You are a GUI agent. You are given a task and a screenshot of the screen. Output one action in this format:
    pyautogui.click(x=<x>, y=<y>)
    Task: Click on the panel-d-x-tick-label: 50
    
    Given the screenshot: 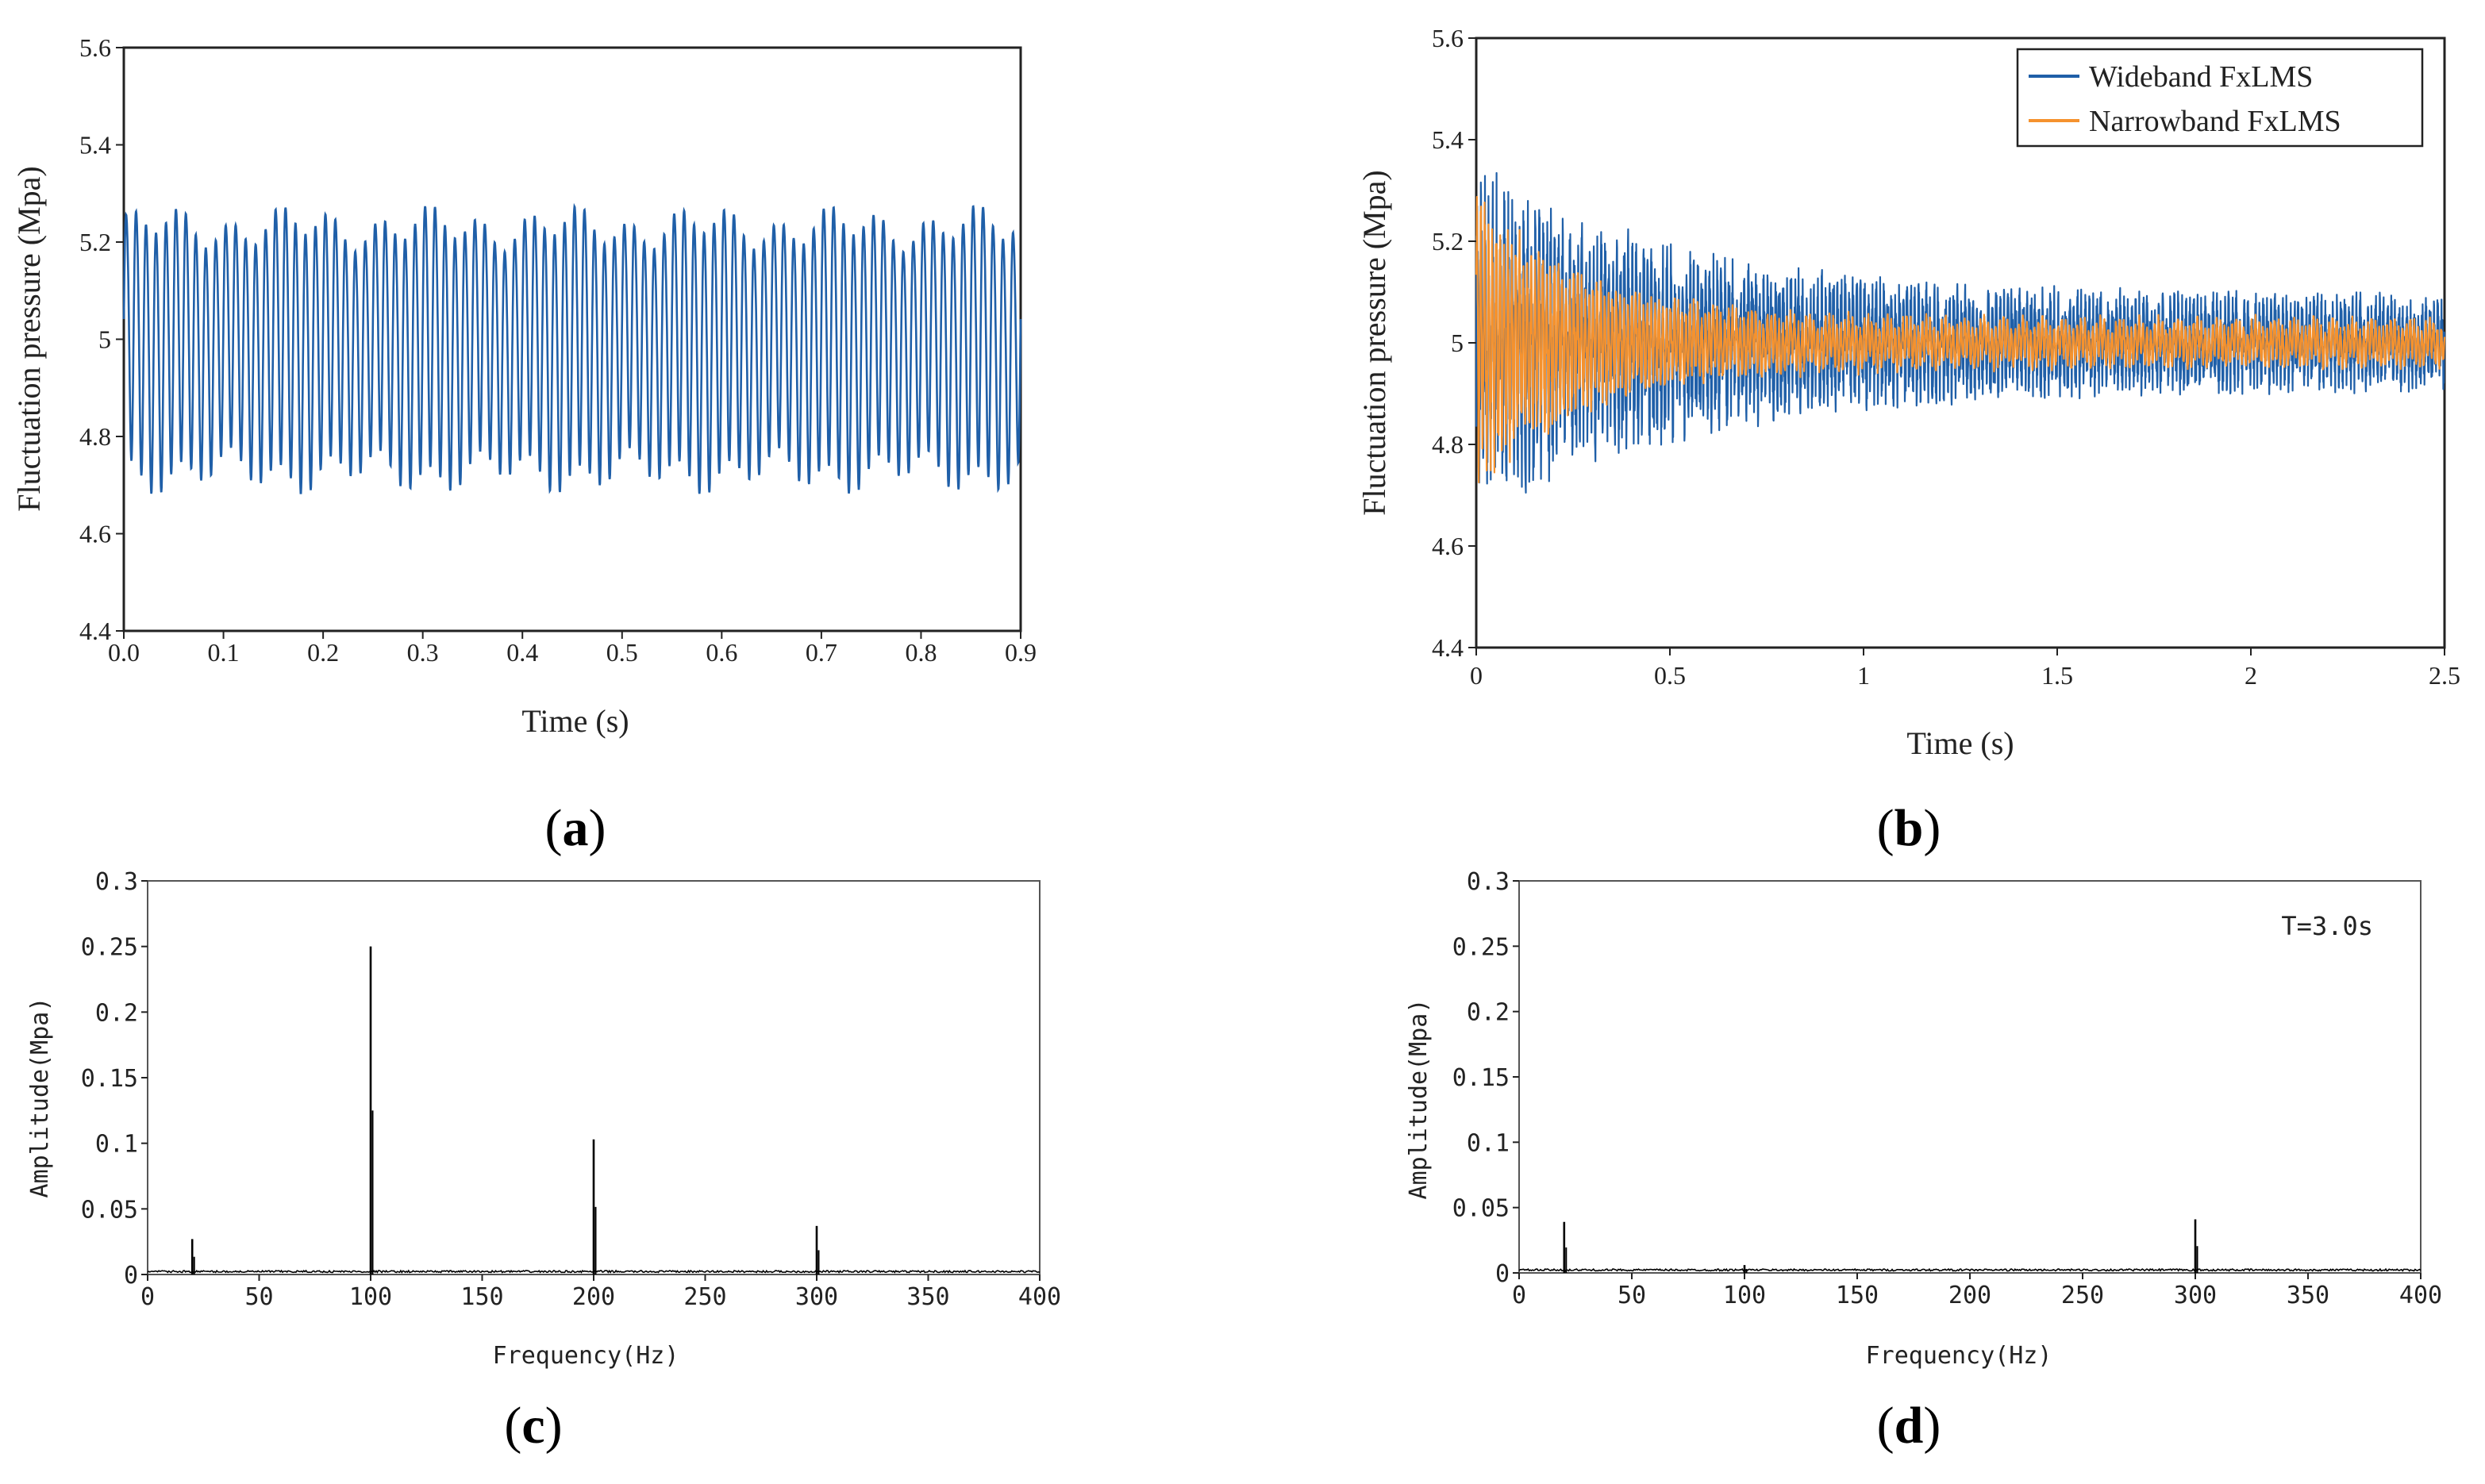 What is the action you would take?
    pyautogui.click(x=1632, y=1295)
    